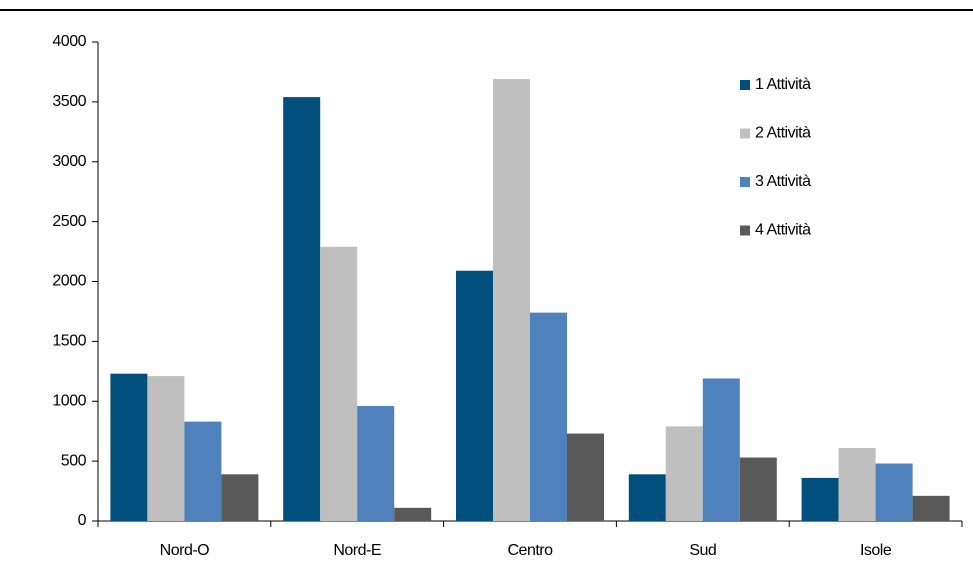 The image size is (973, 586). I want to click on y-tick-label: 2500, so click(69, 221).